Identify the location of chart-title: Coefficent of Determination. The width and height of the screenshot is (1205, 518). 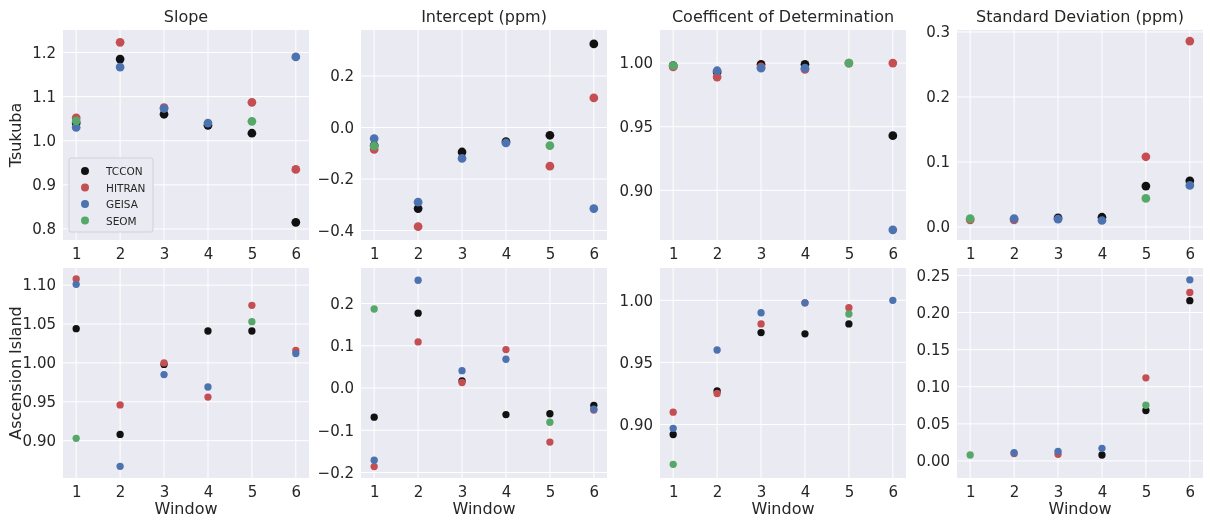
(783, 16).